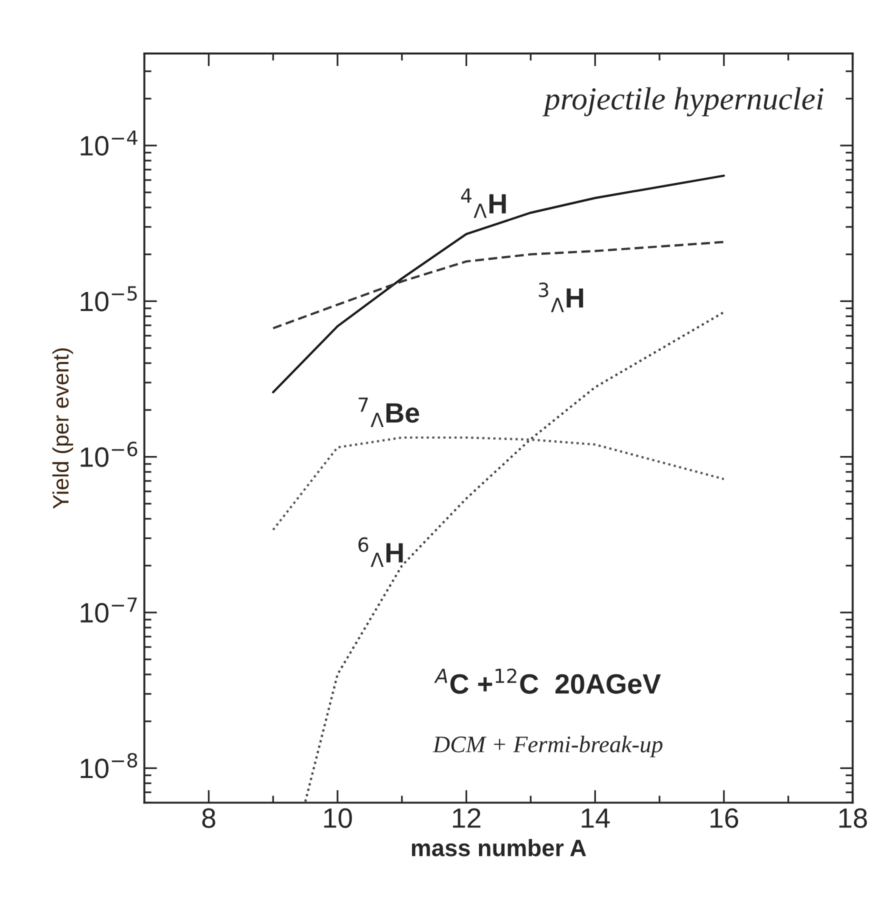  What do you see at coordinates (561, 297) in the screenshot?
I see `series-label: $^{3}$$_{Λ}$H` at bounding box center [561, 297].